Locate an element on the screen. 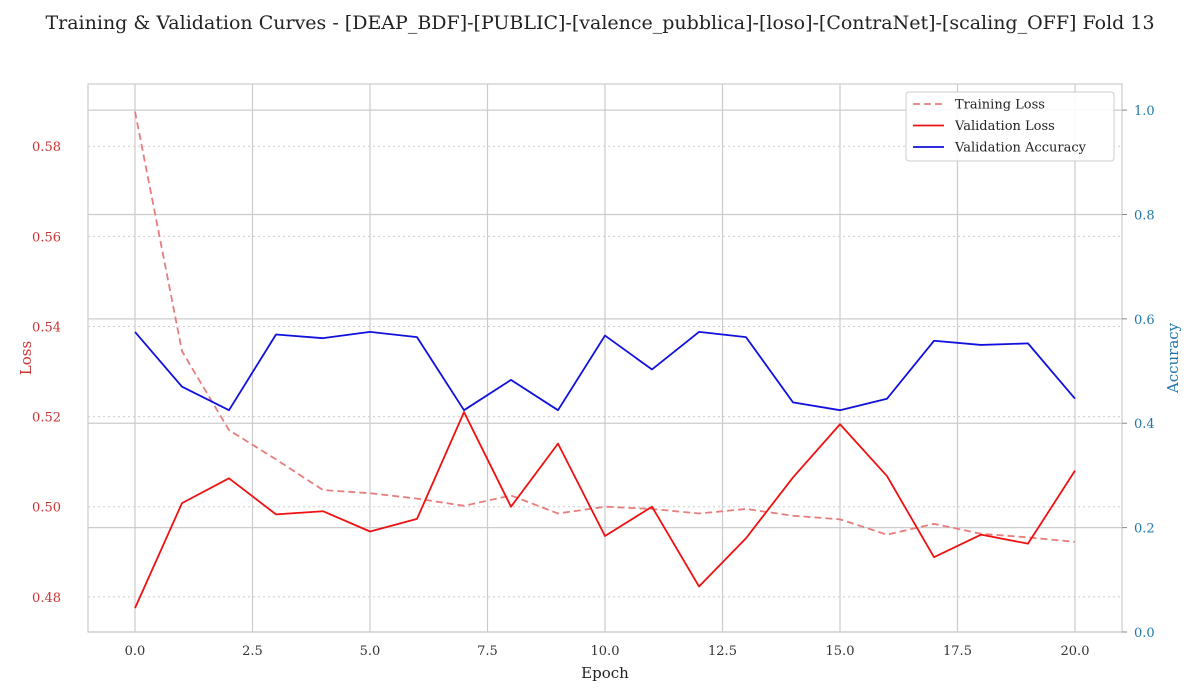 Image resolution: width=1200 pixels, height=700 pixels. validation-accuracy-line is located at coordinates (605, 371).